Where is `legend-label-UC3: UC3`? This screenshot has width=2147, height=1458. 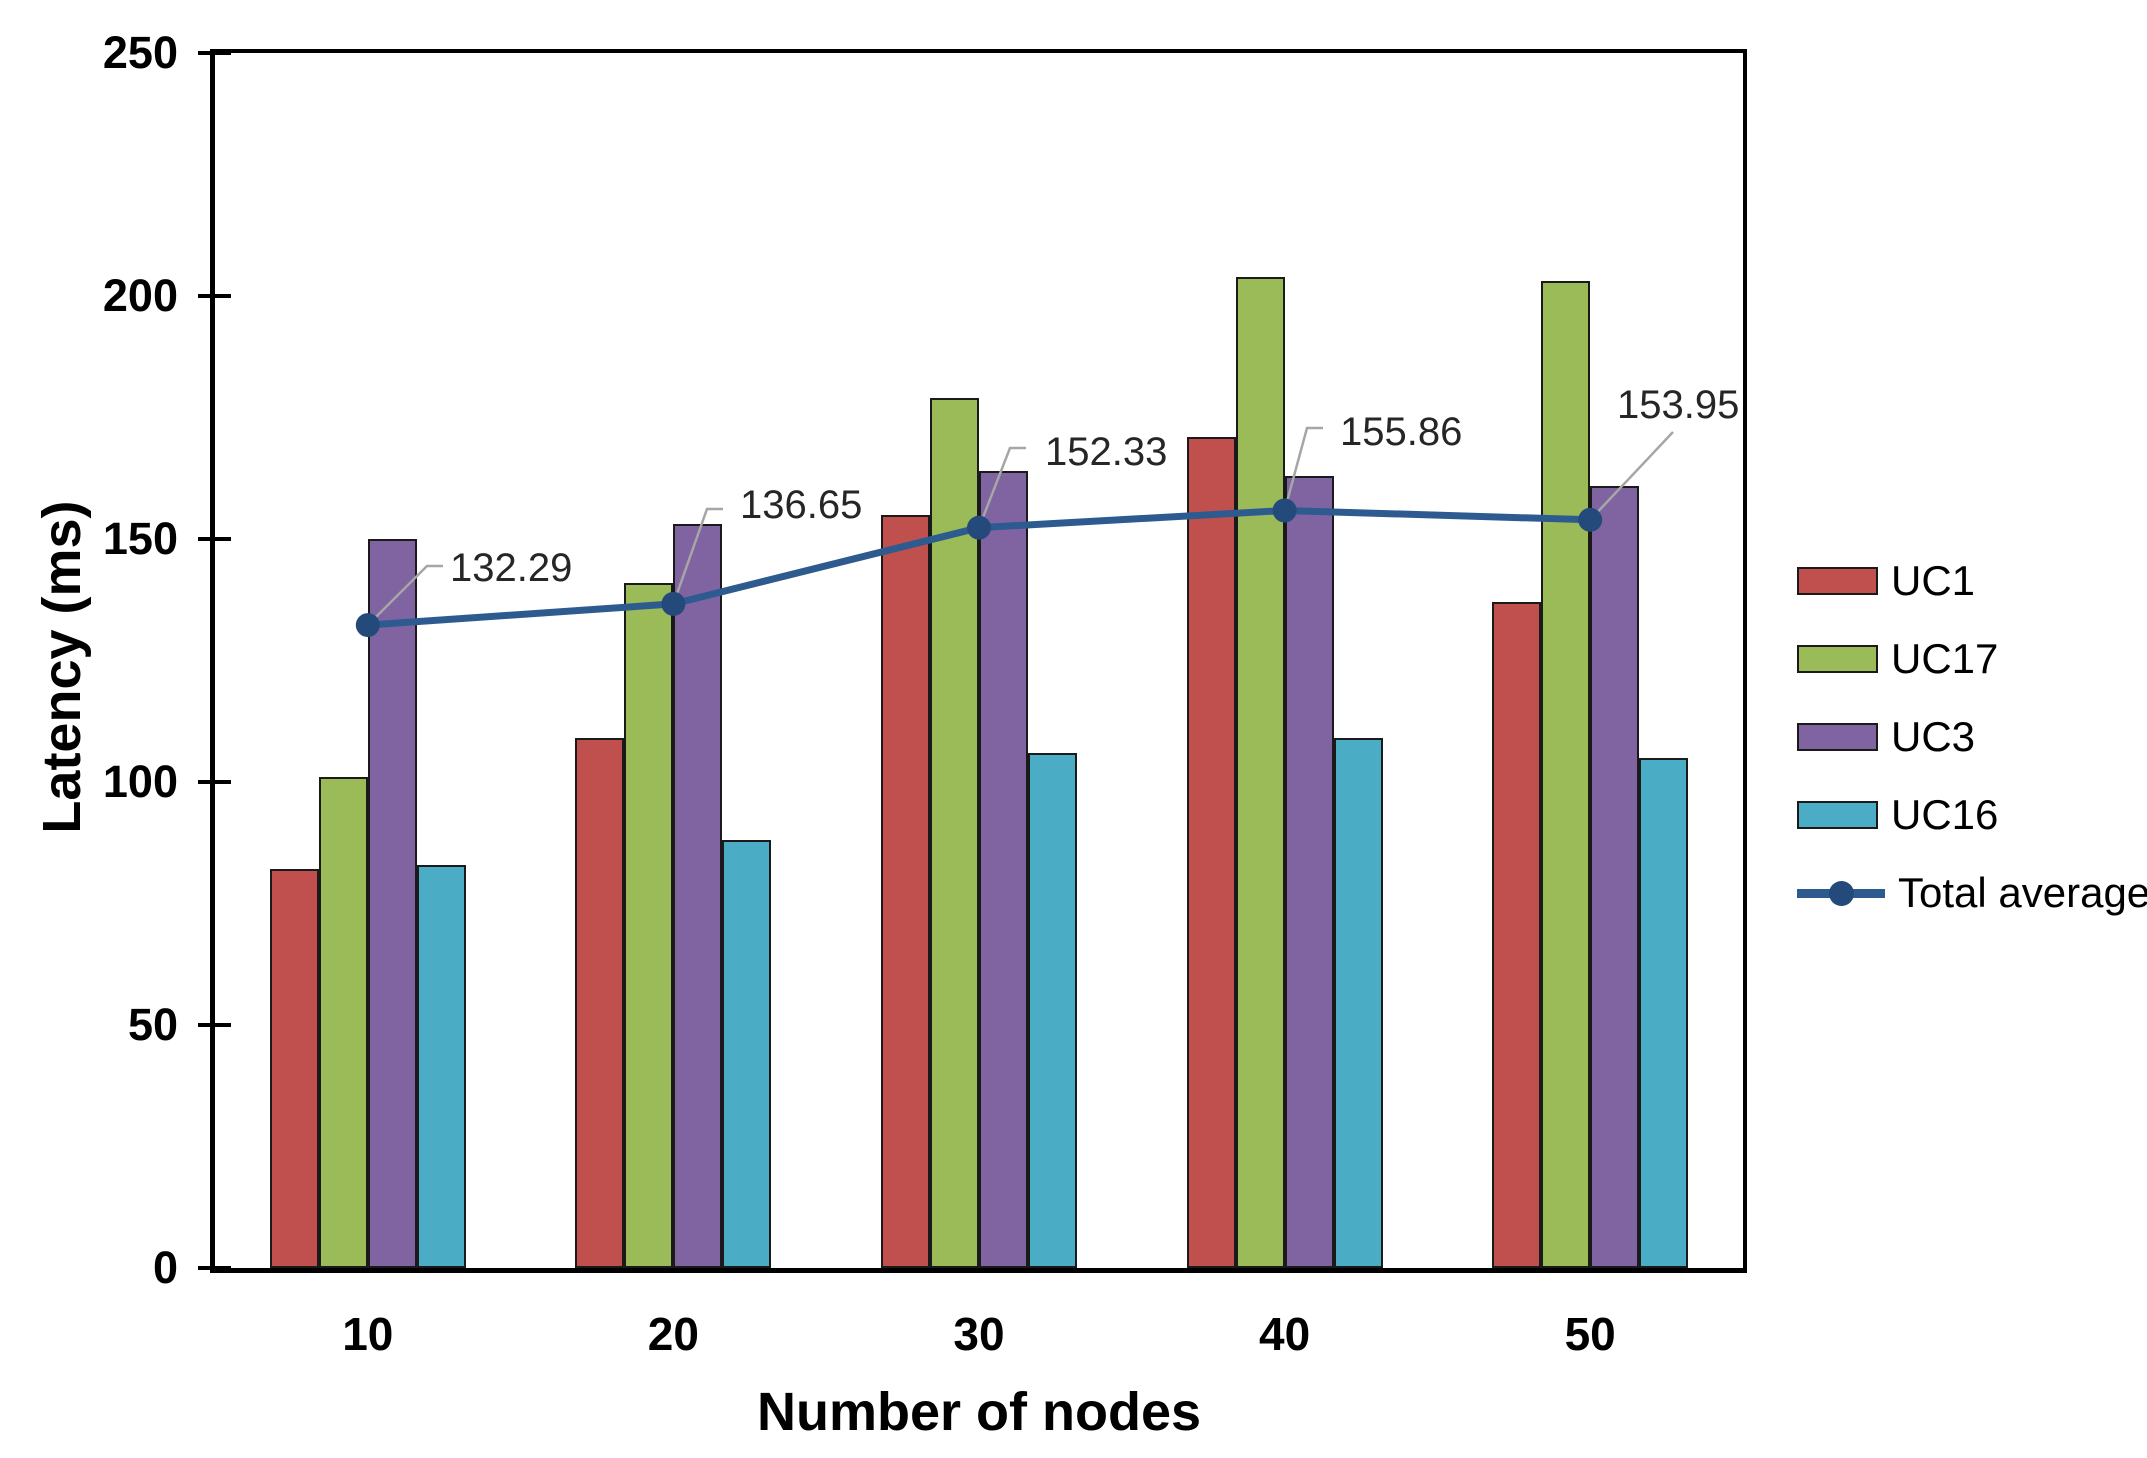
legend-label-UC3: UC3 is located at coordinates (1933, 736).